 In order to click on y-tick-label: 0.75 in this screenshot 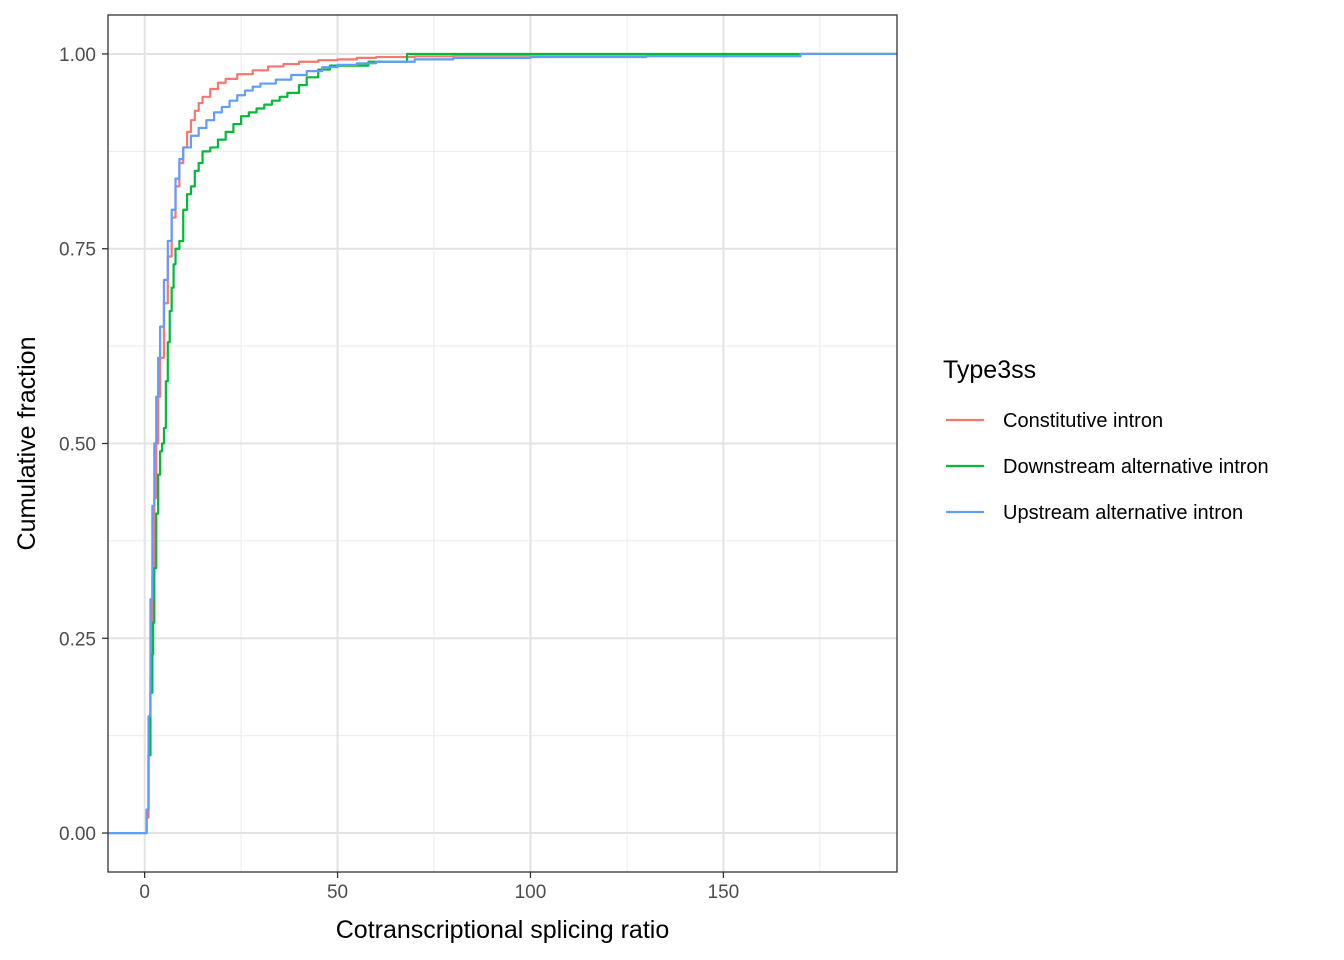, I will do `click(77, 250)`.